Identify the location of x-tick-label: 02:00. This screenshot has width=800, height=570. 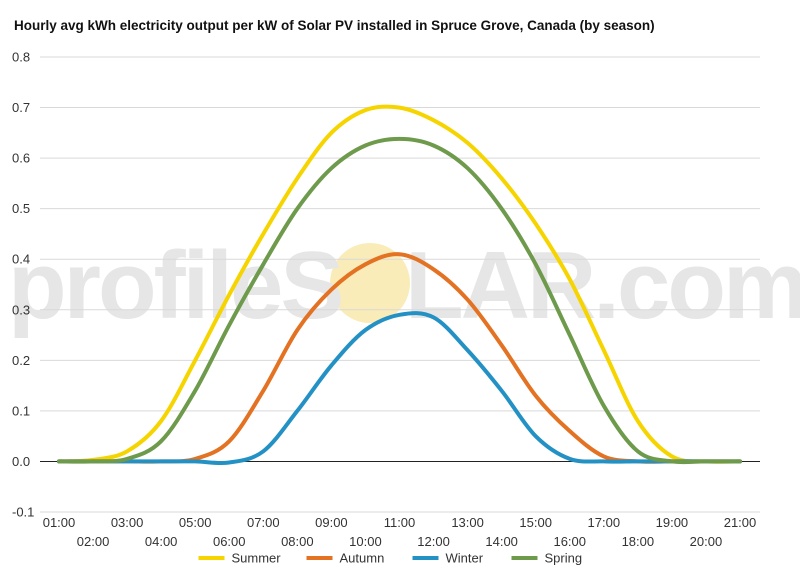
(93, 541).